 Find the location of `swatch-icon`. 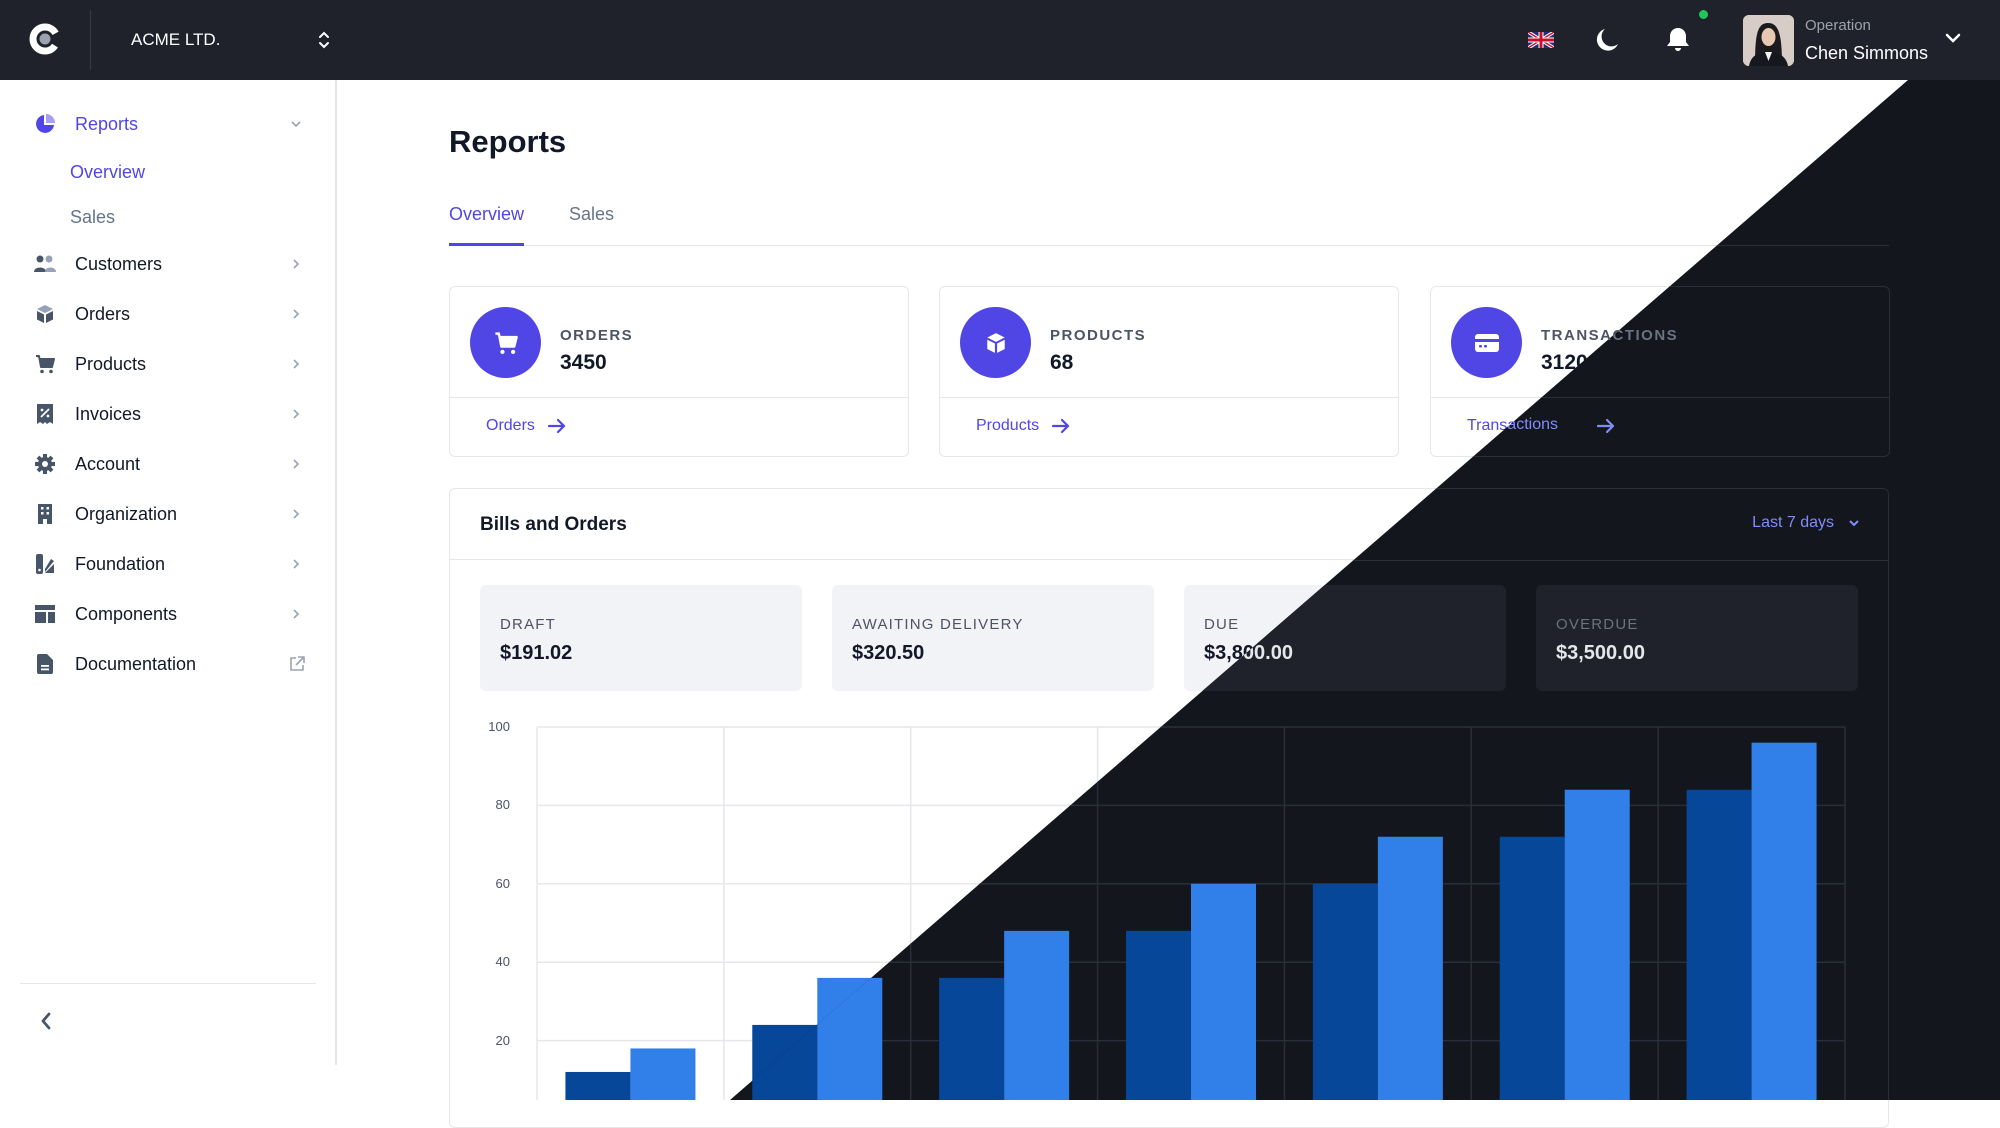

swatch-icon is located at coordinates (45, 564).